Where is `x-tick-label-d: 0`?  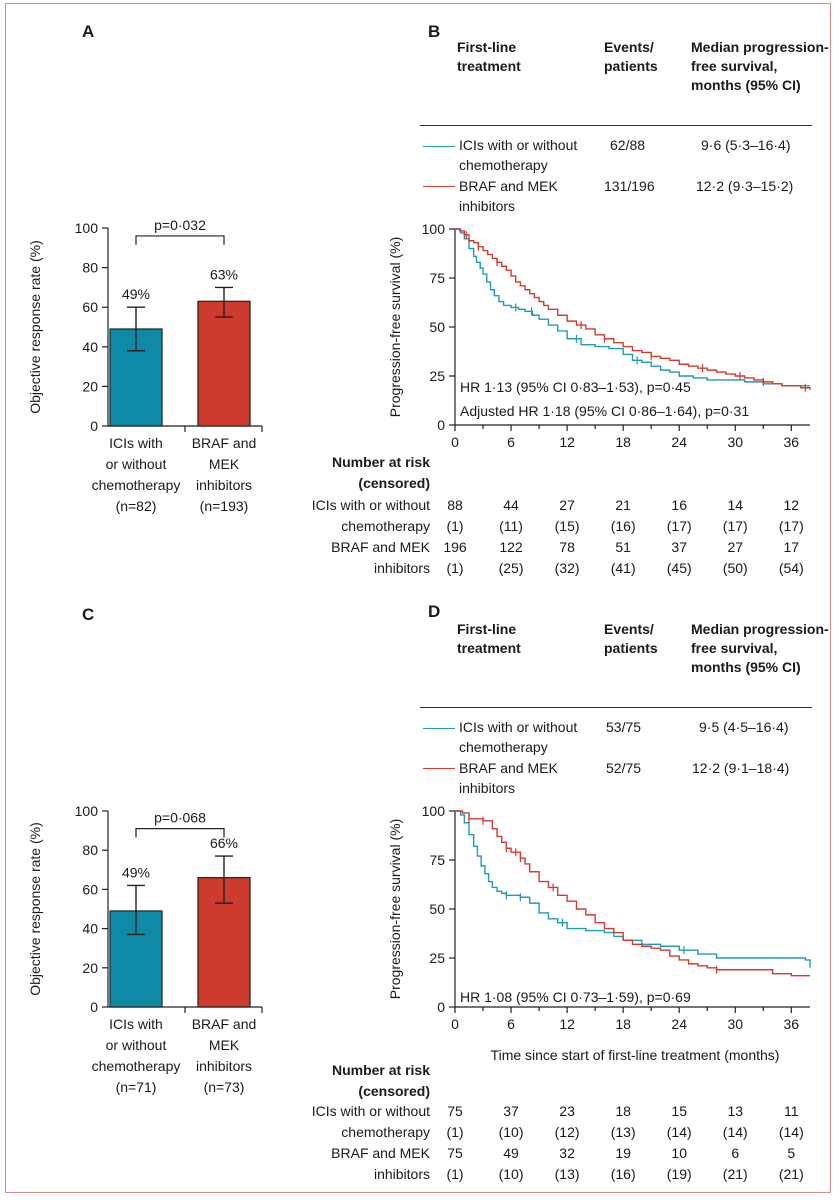
x-tick-label-d: 0 is located at coordinates (455, 1024).